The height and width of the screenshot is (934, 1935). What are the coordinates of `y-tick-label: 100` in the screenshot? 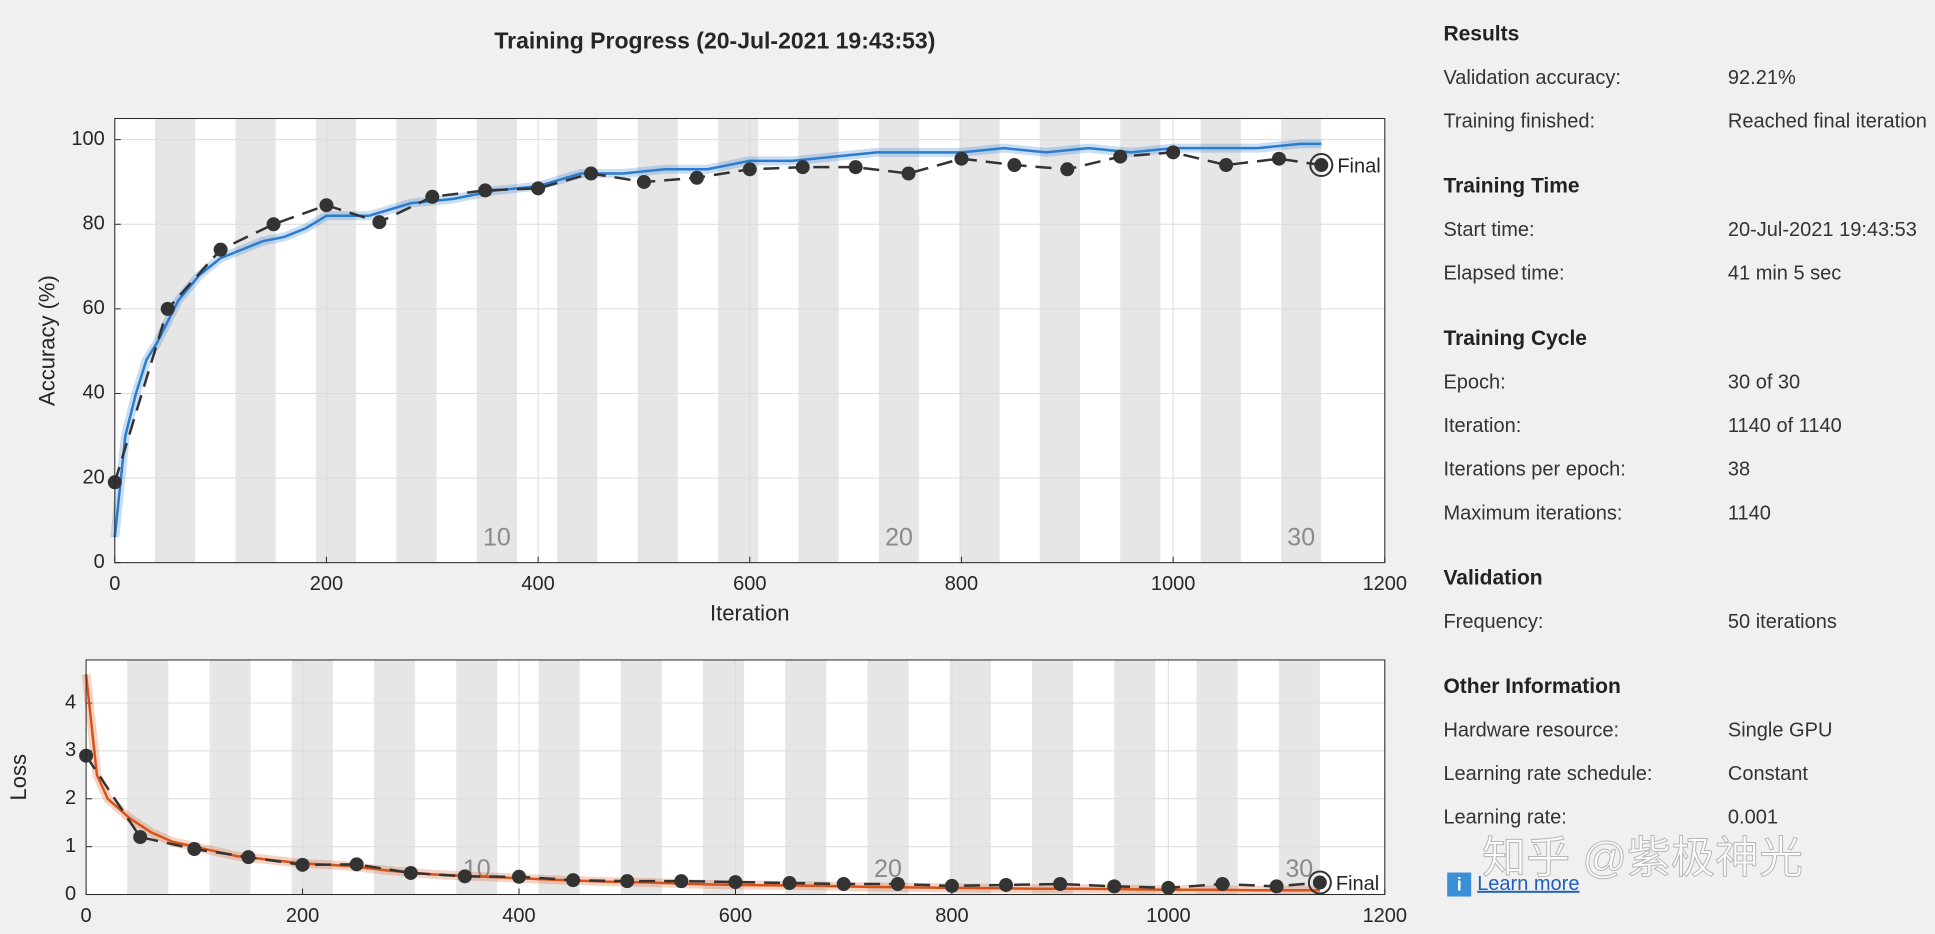 It's located at (87, 139).